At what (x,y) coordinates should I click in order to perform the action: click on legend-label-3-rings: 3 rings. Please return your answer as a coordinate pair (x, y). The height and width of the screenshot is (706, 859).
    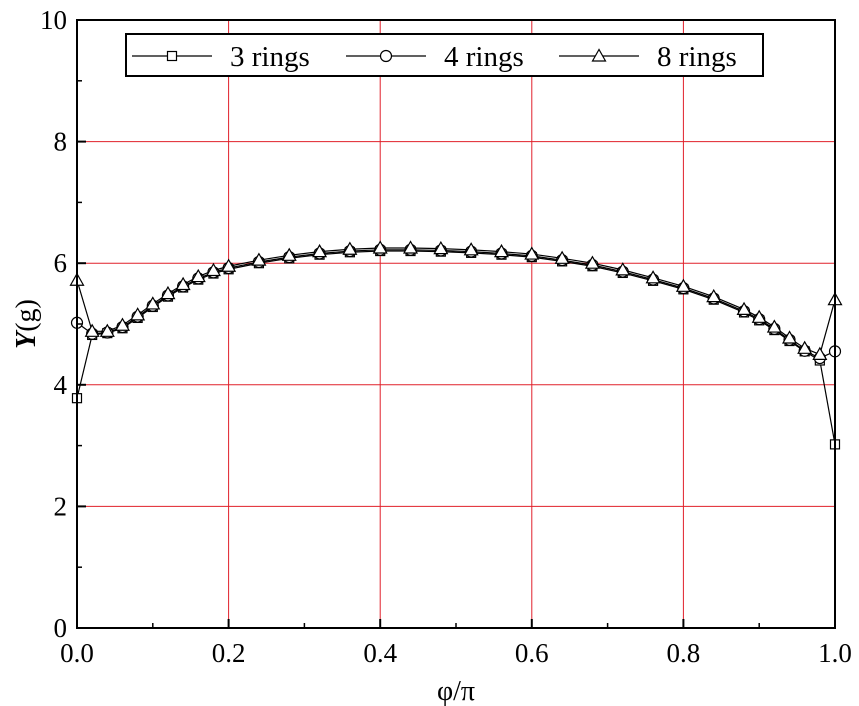
    Looking at the image, I should click on (270, 57).